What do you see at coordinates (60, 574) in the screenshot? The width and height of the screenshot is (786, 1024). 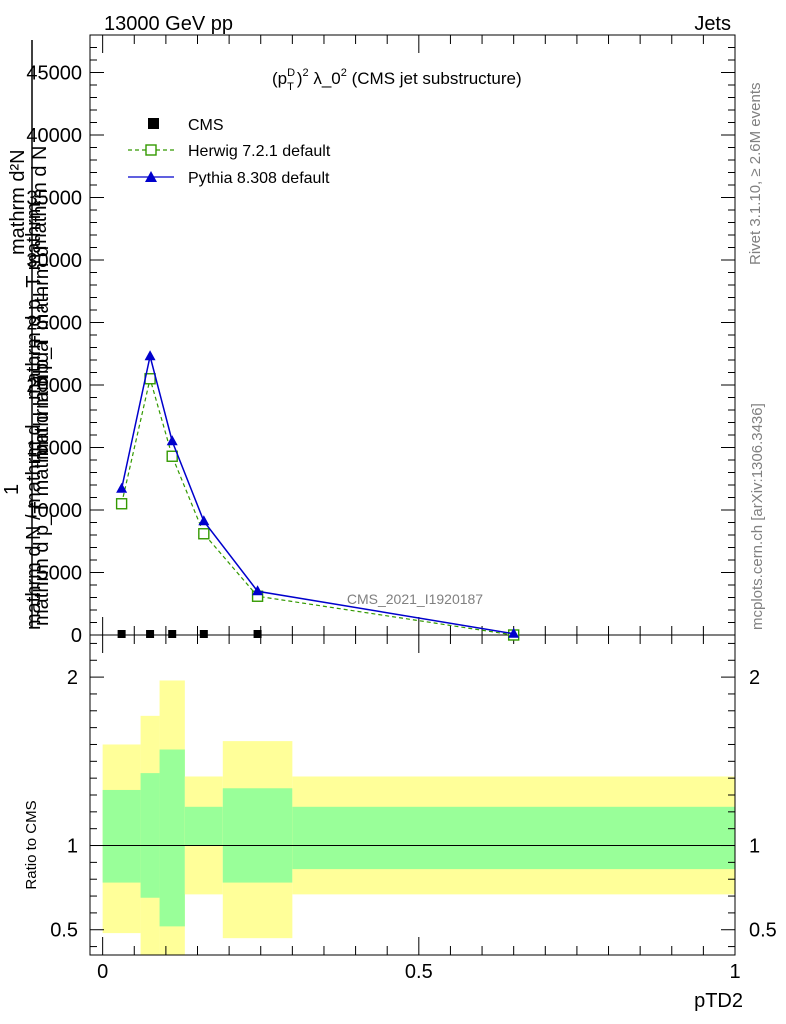 I see `main-y-tick-label: 5000` at bounding box center [60, 574].